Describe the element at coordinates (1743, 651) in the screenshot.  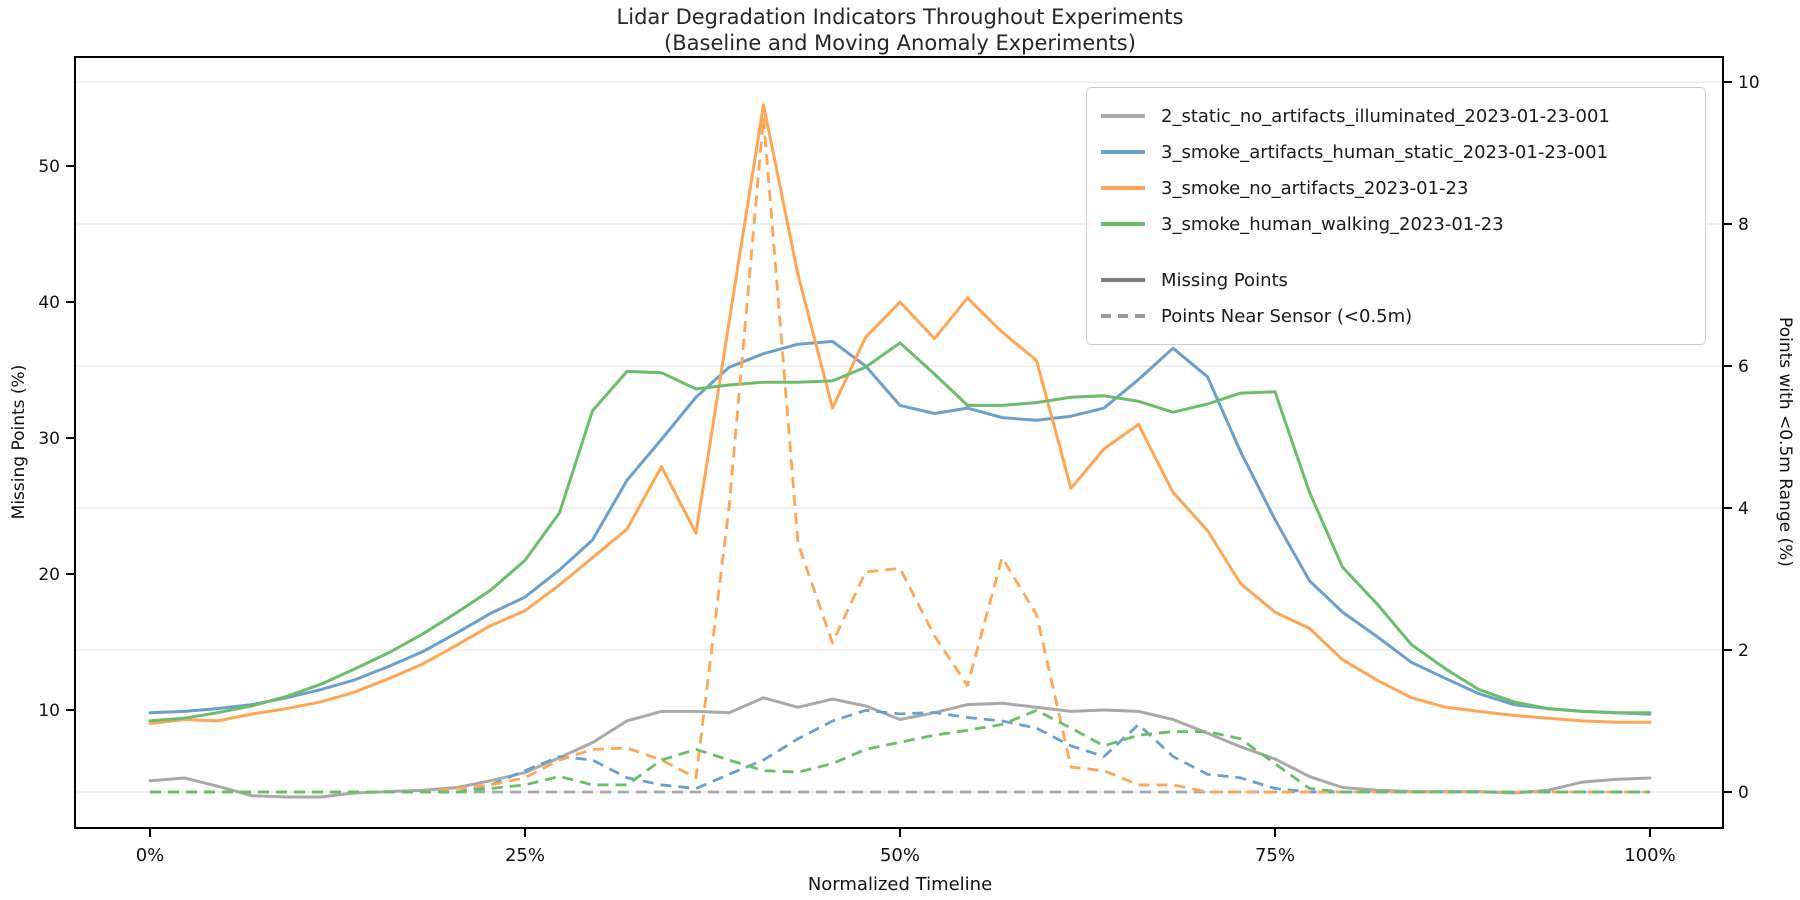
I see `y-right-tick-label: 2` at that location.